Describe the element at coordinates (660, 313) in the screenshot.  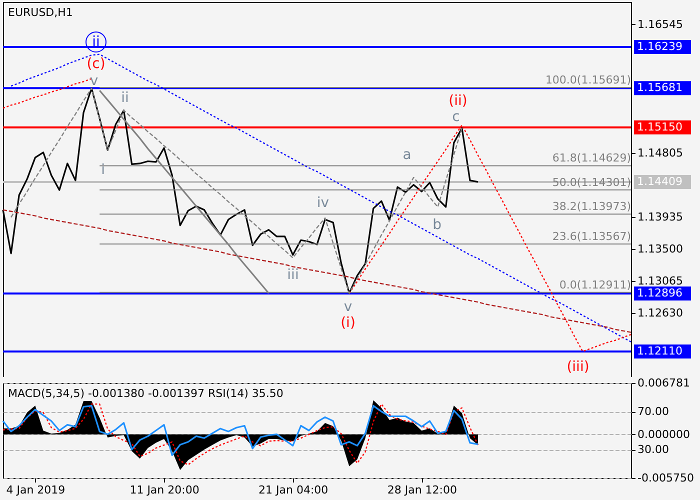
I see `y-tick-label: 1.12630` at that location.